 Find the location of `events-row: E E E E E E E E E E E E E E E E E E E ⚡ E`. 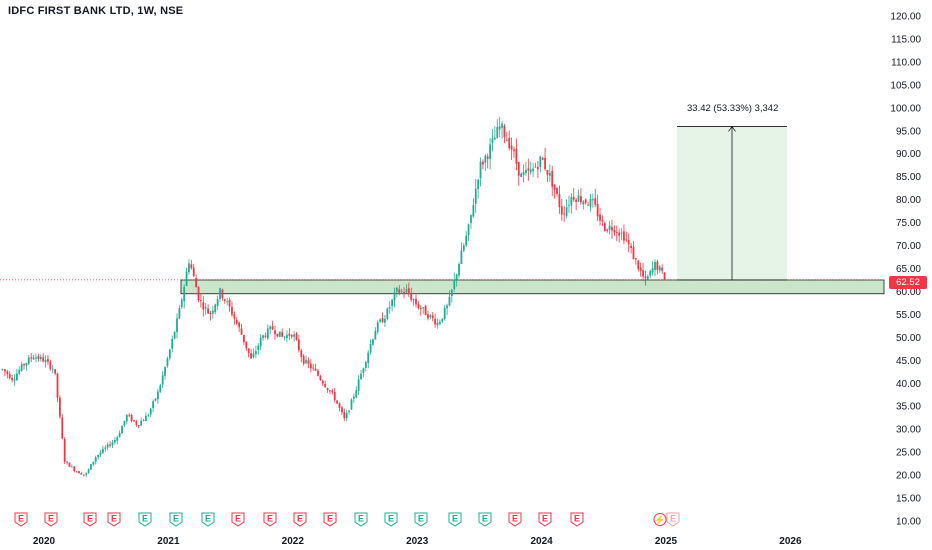

events-row: E E E E E E E E E E E E E E E E E E E ⚡ E is located at coordinates (347, 519).